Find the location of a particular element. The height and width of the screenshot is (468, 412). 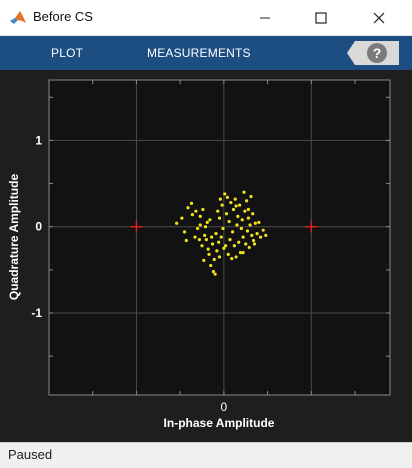

title-bar: Before CS is located at coordinates (206, 18).